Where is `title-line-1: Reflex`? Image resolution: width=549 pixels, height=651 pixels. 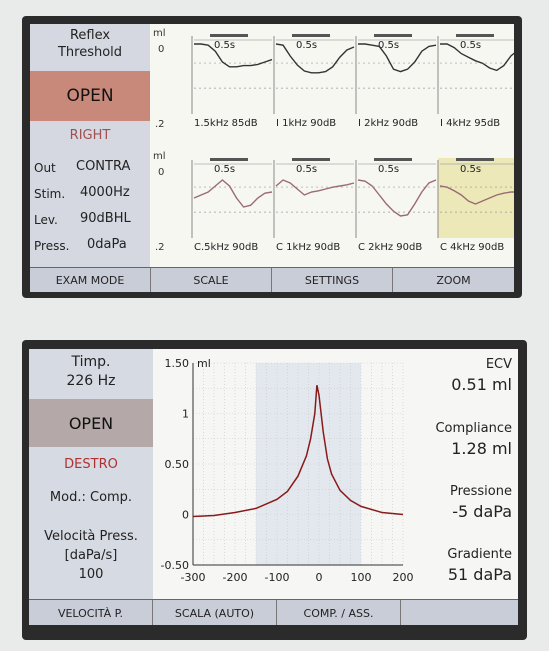
title-line-1: Reflex is located at coordinates (90, 35).